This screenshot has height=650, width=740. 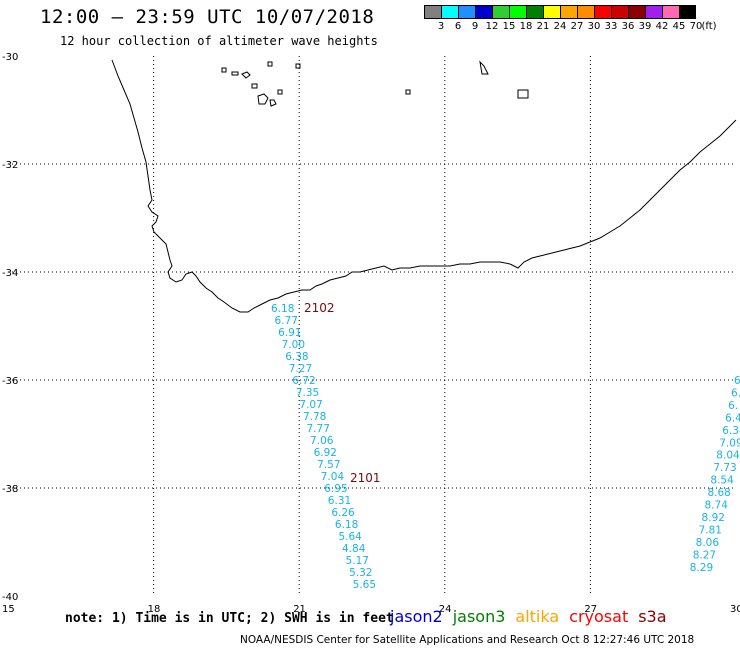 What do you see at coordinates (307, 393) in the screenshot?
I see `wave-height-value: 7.35` at bounding box center [307, 393].